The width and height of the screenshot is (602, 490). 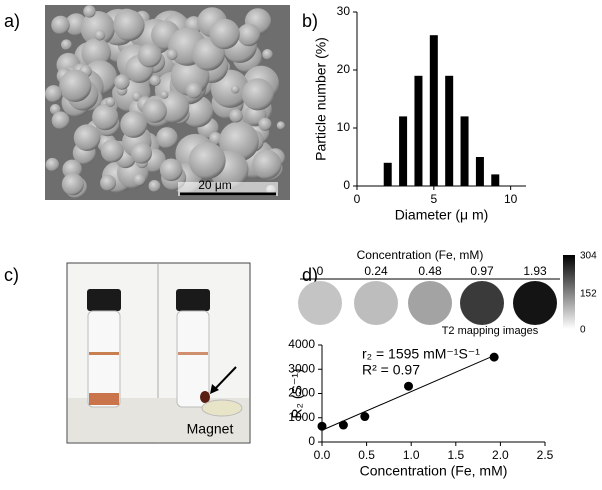 What do you see at coordinates (511, 199) in the screenshot?
I see `x-tick-label: 10` at bounding box center [511, 199].